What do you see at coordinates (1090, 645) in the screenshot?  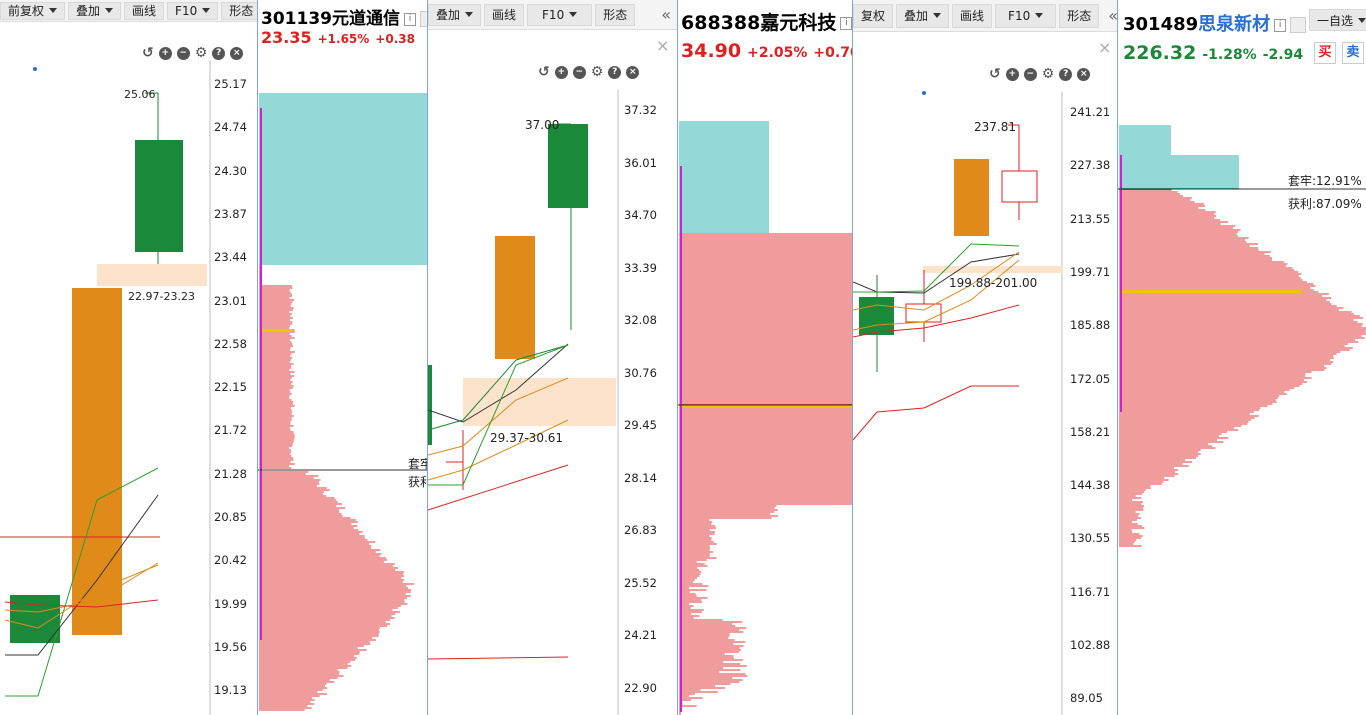 I see `price-tick-label: 102.88` at bounding box center [1090, 645].